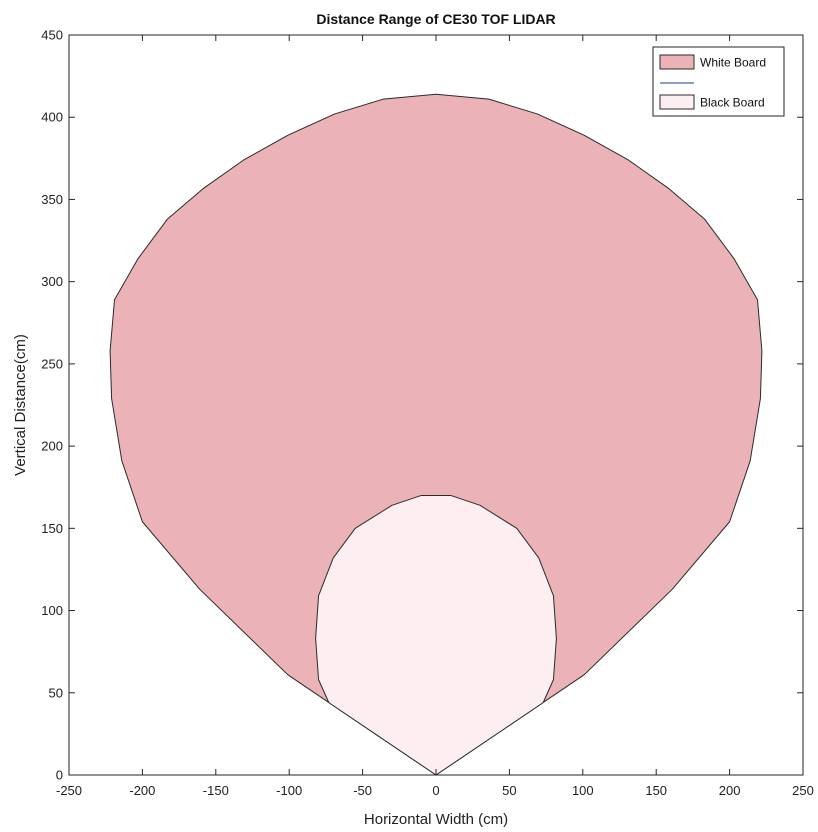 The image size is (818, 832). What do you see at coordinates (20, 405) in the screenshot?
I see `y-axis-label: Vertical Distance(cm)` at bounding box center [20, 405].